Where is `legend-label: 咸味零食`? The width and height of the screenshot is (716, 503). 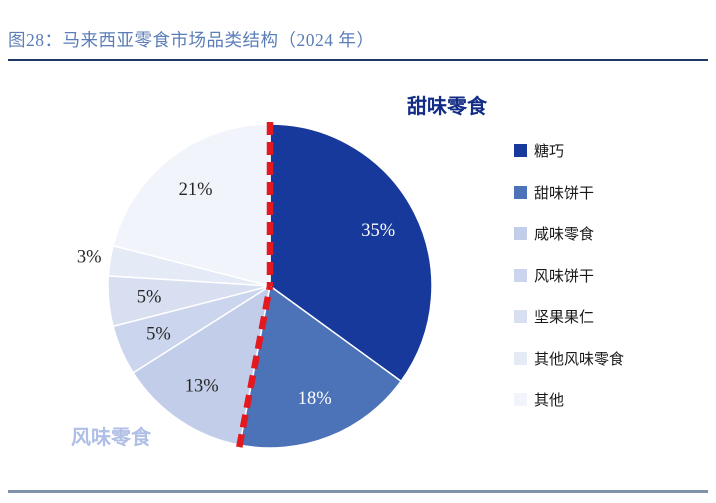 legend-label: 咸味零食 is located at coordinates (564, 235).